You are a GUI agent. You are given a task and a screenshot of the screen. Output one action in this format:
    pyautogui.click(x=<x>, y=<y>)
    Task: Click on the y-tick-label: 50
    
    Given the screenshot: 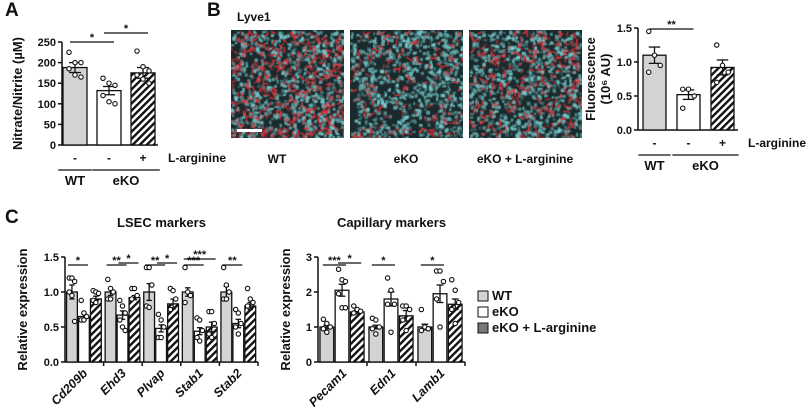 What is the action you would take?
    pyautogui.click(x=50, y=125)
    